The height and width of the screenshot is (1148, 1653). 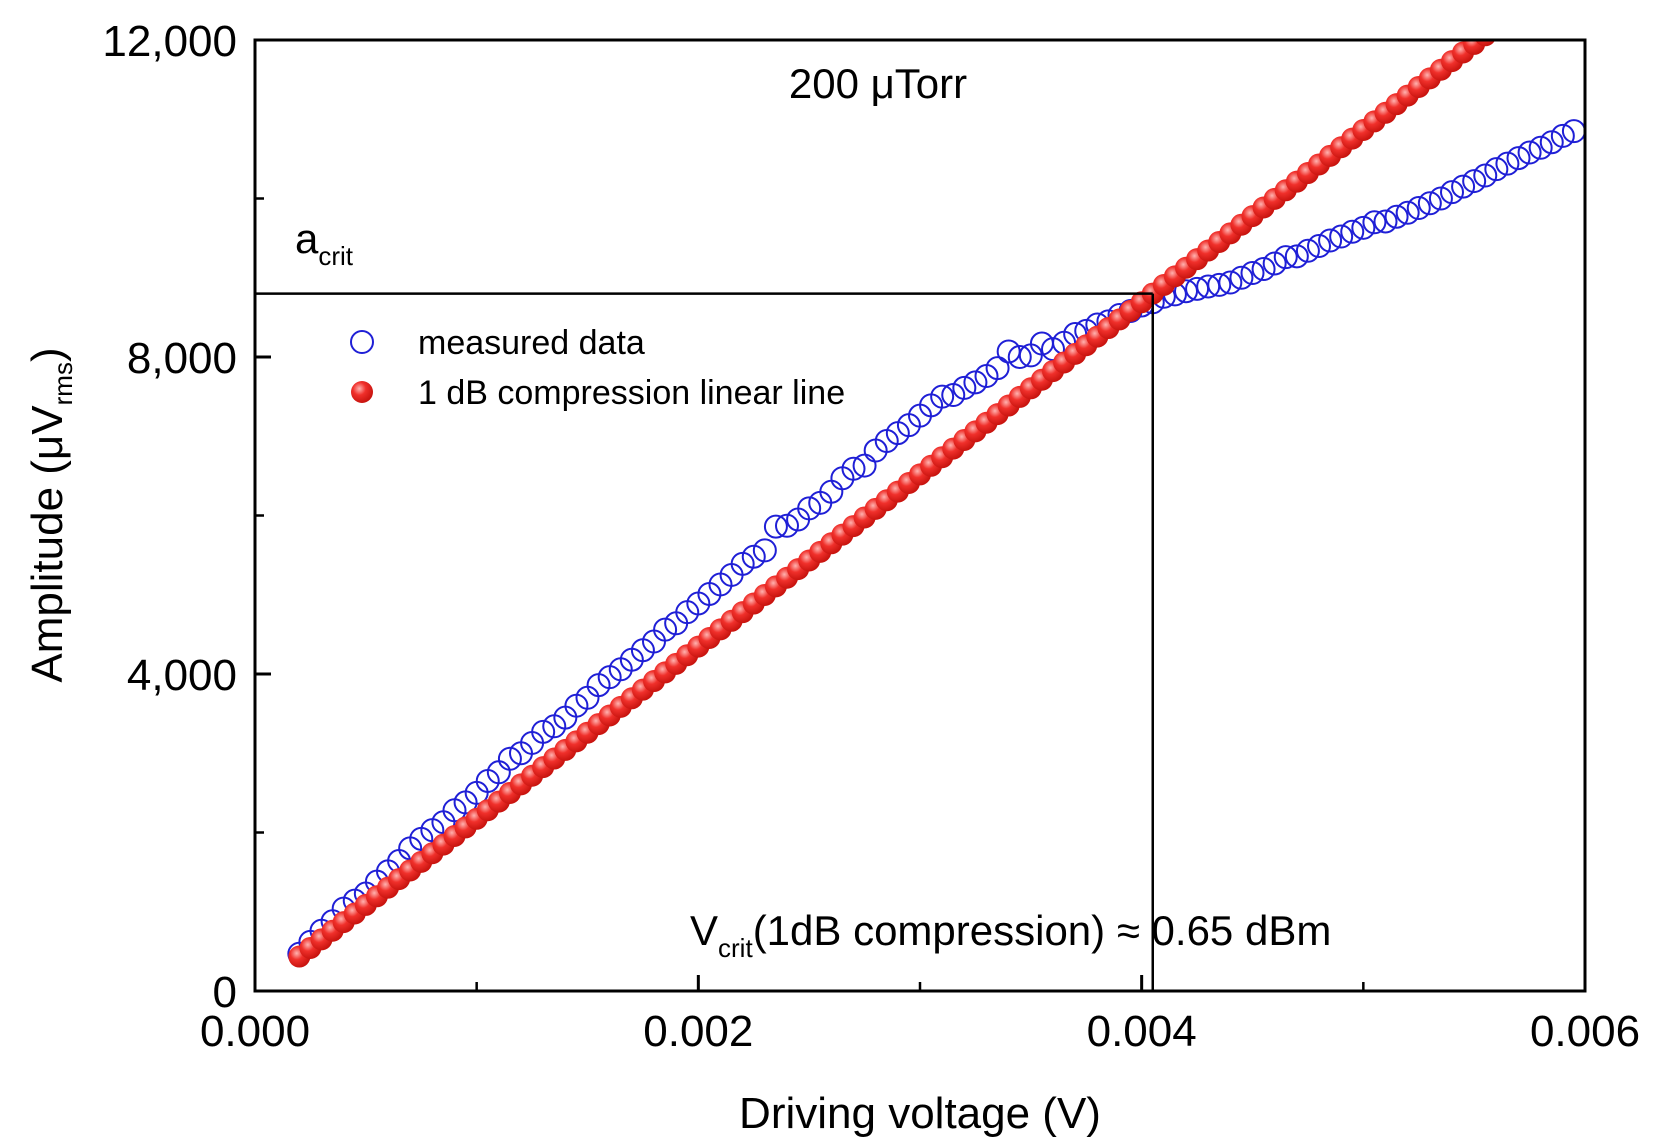 What do you see at coordinates (47, 544) in the screenshot?
I see `y-axis-title-main: Amplitude (μV` at bounding box center [47, 544].